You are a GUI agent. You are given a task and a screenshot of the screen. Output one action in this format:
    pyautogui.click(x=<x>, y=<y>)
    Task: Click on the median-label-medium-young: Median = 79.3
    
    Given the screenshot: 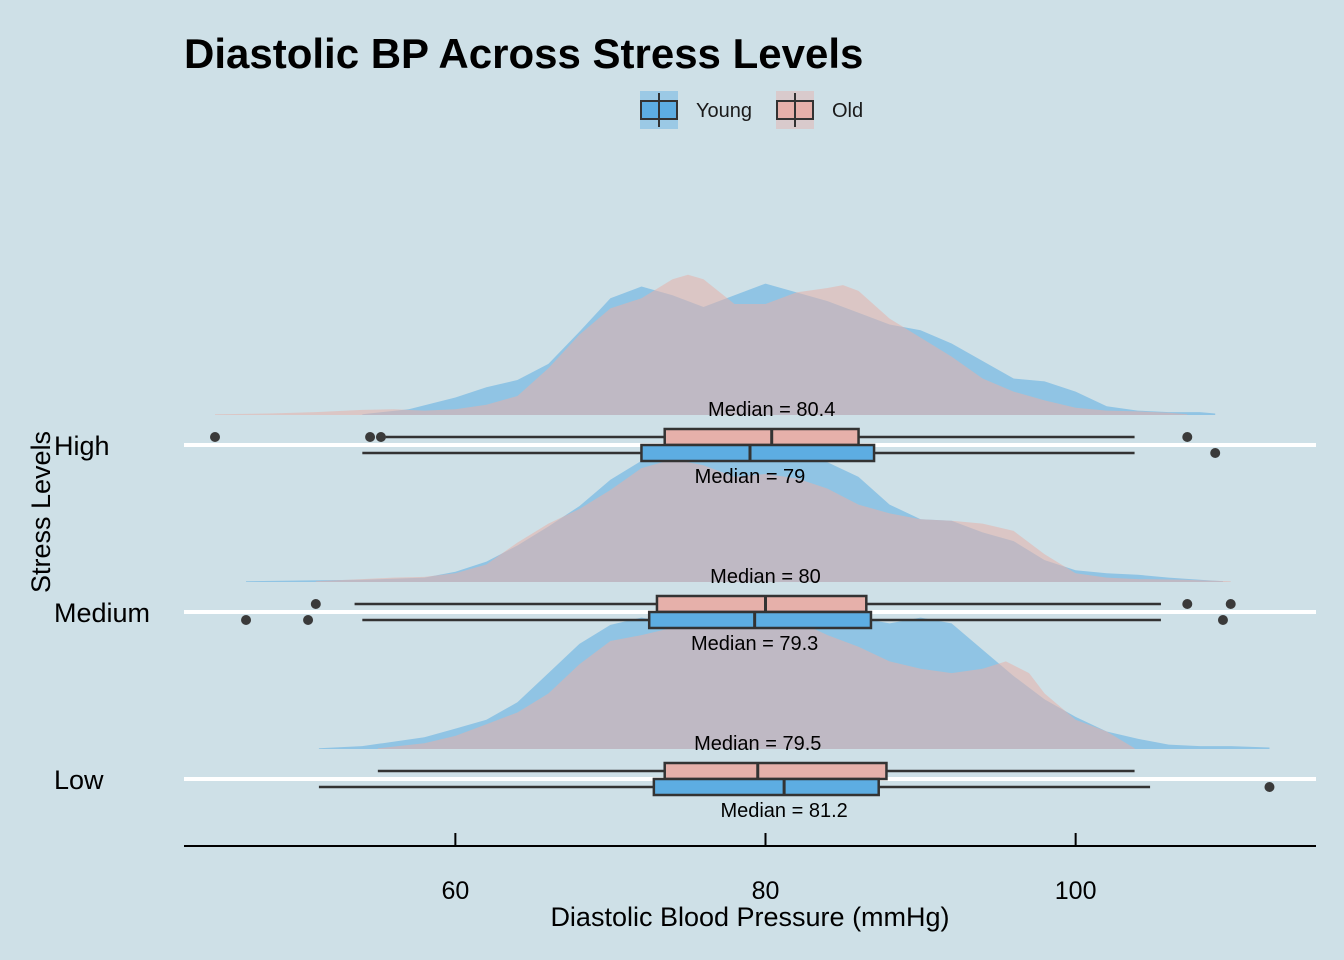 What is the action you would take?
    pyautogui.click(x=754, y=644)
    